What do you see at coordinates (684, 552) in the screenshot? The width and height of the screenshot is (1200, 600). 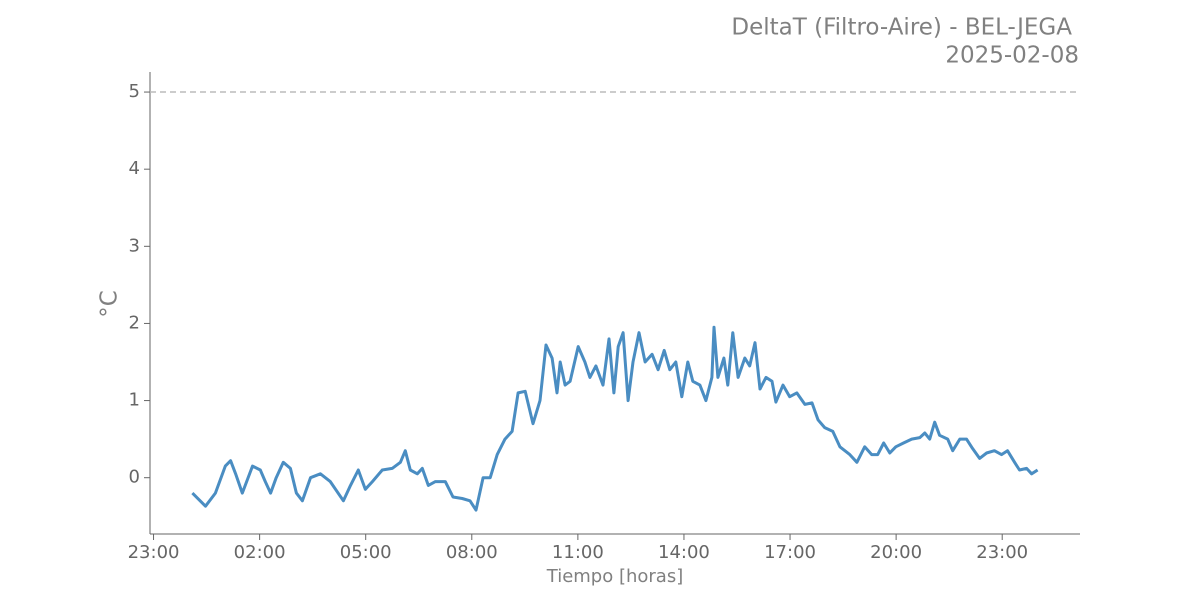 I see `x-tick-label: 14:00` at bounding box center [684, 552].